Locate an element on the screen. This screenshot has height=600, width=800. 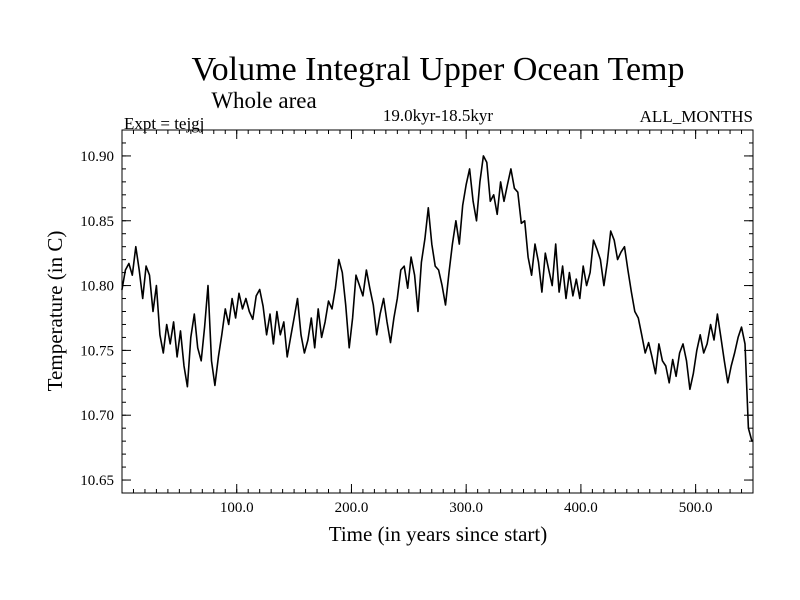
y-tick-label: 10.85 is located at coordinates (97, 222).